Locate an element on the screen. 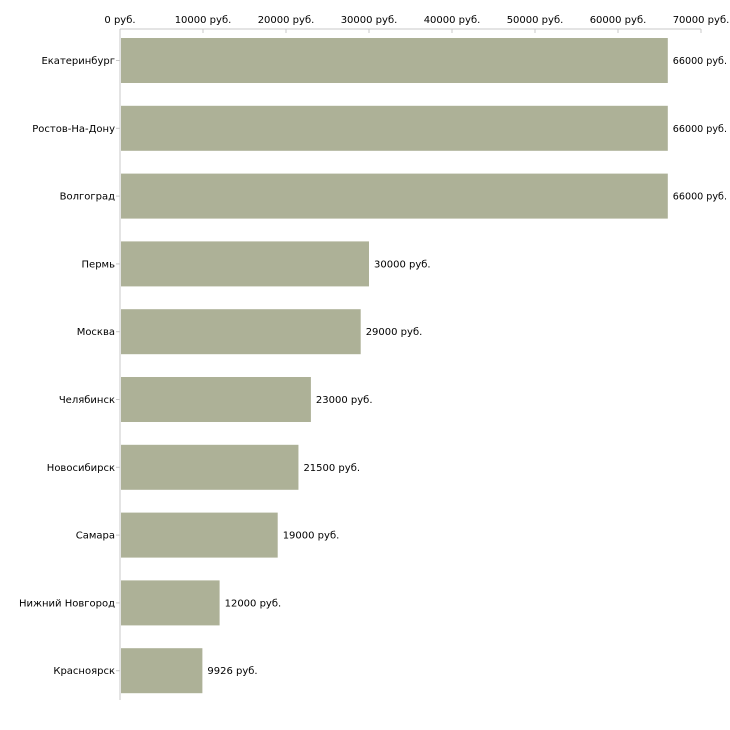 The image size is (730, 730). x-tick-label: 0 руб. is located at coordinates (119, 20).